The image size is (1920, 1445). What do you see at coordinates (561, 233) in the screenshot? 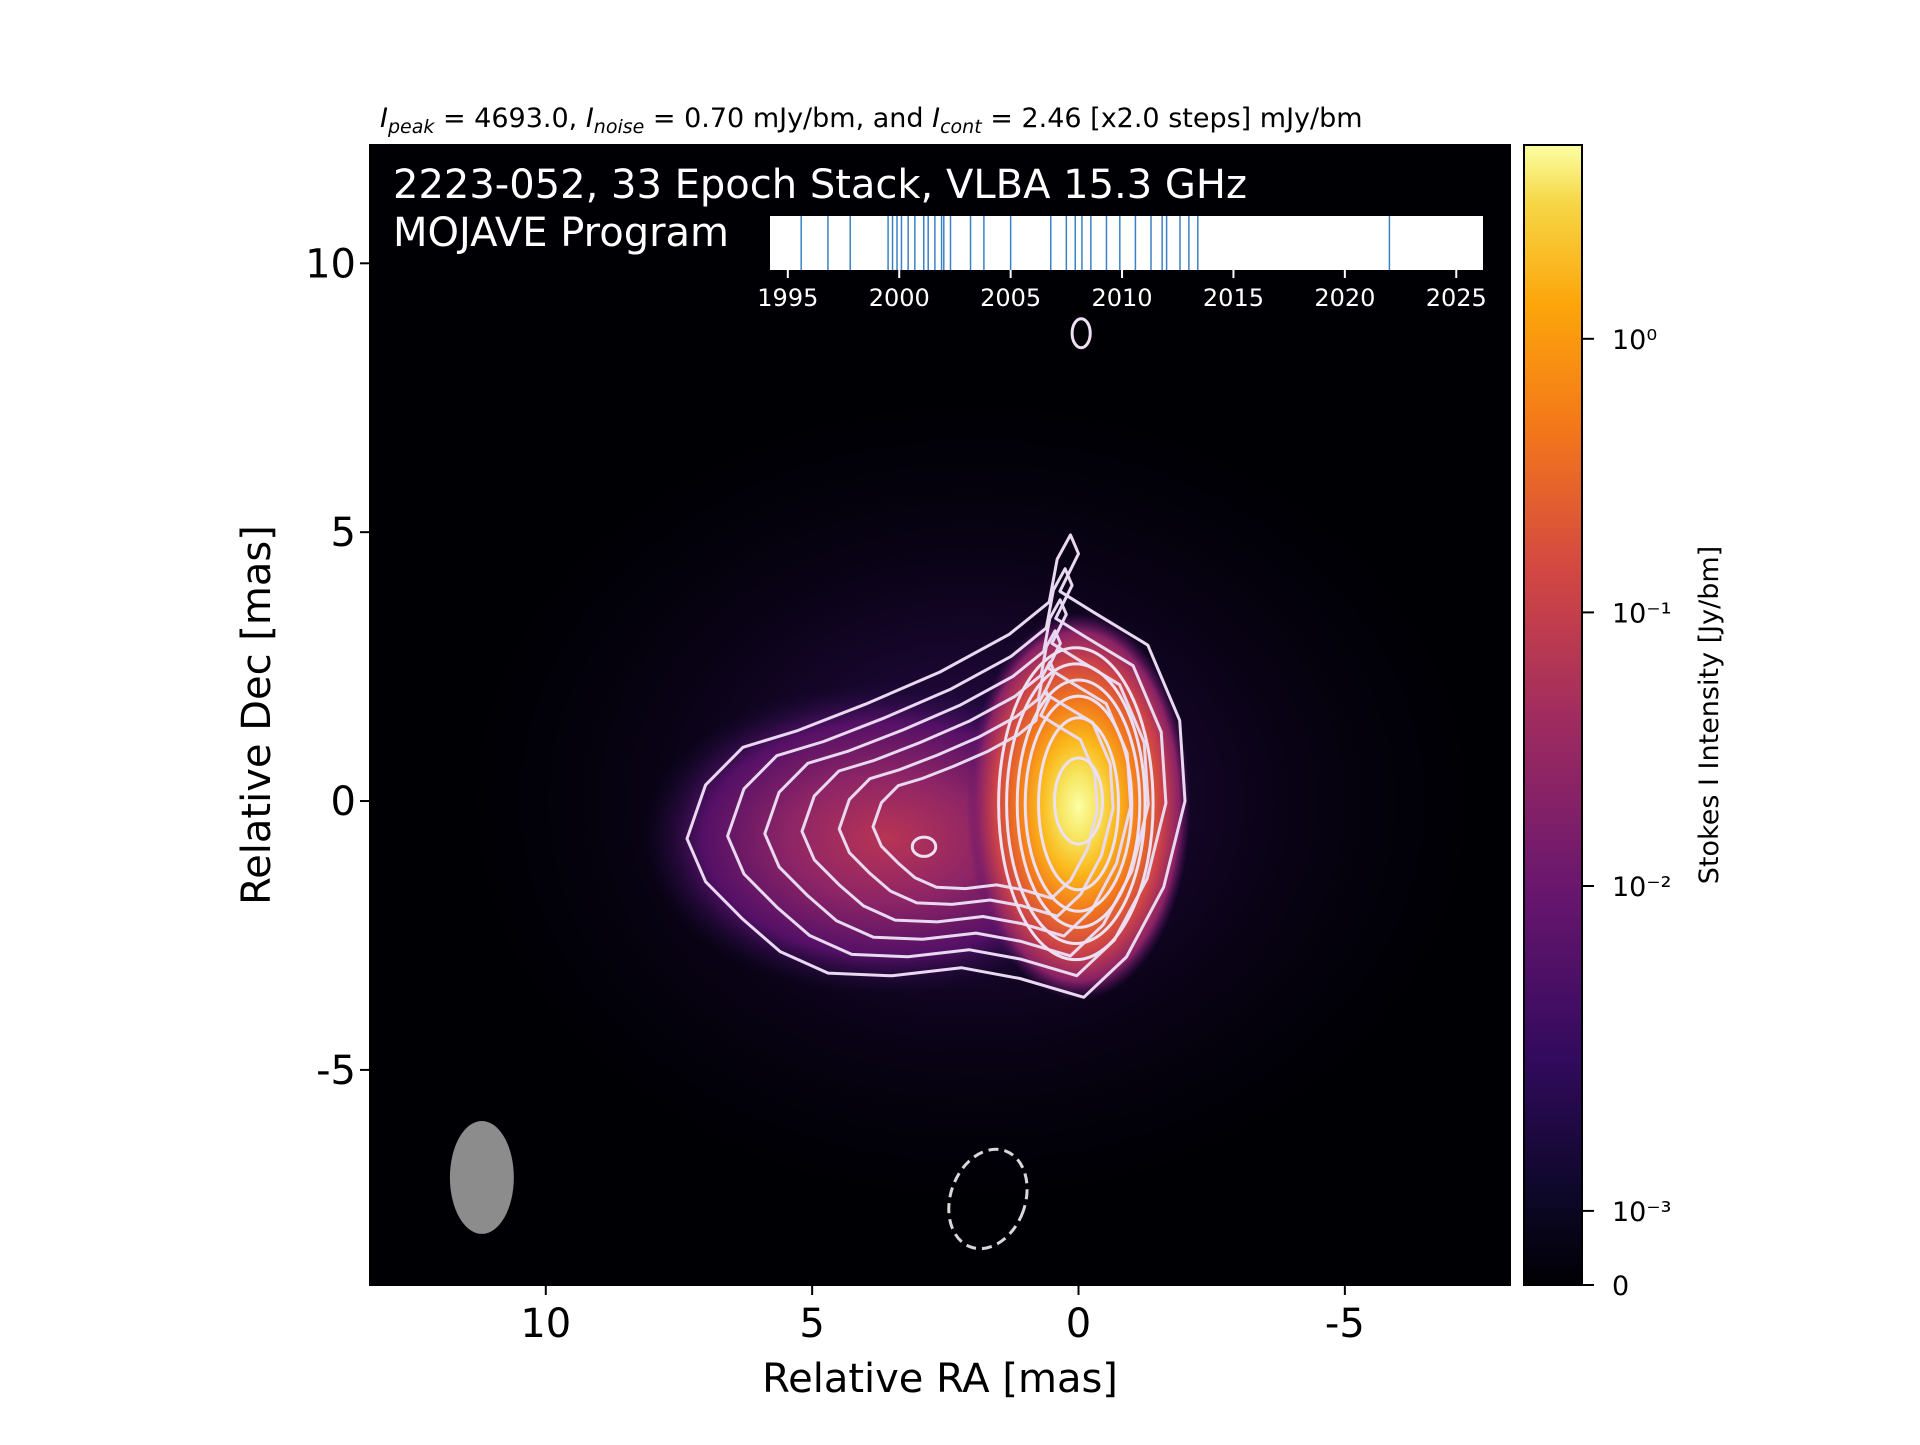
I see `panel-title-line2: MOJAVE Program` at bounding box center [561, 233].